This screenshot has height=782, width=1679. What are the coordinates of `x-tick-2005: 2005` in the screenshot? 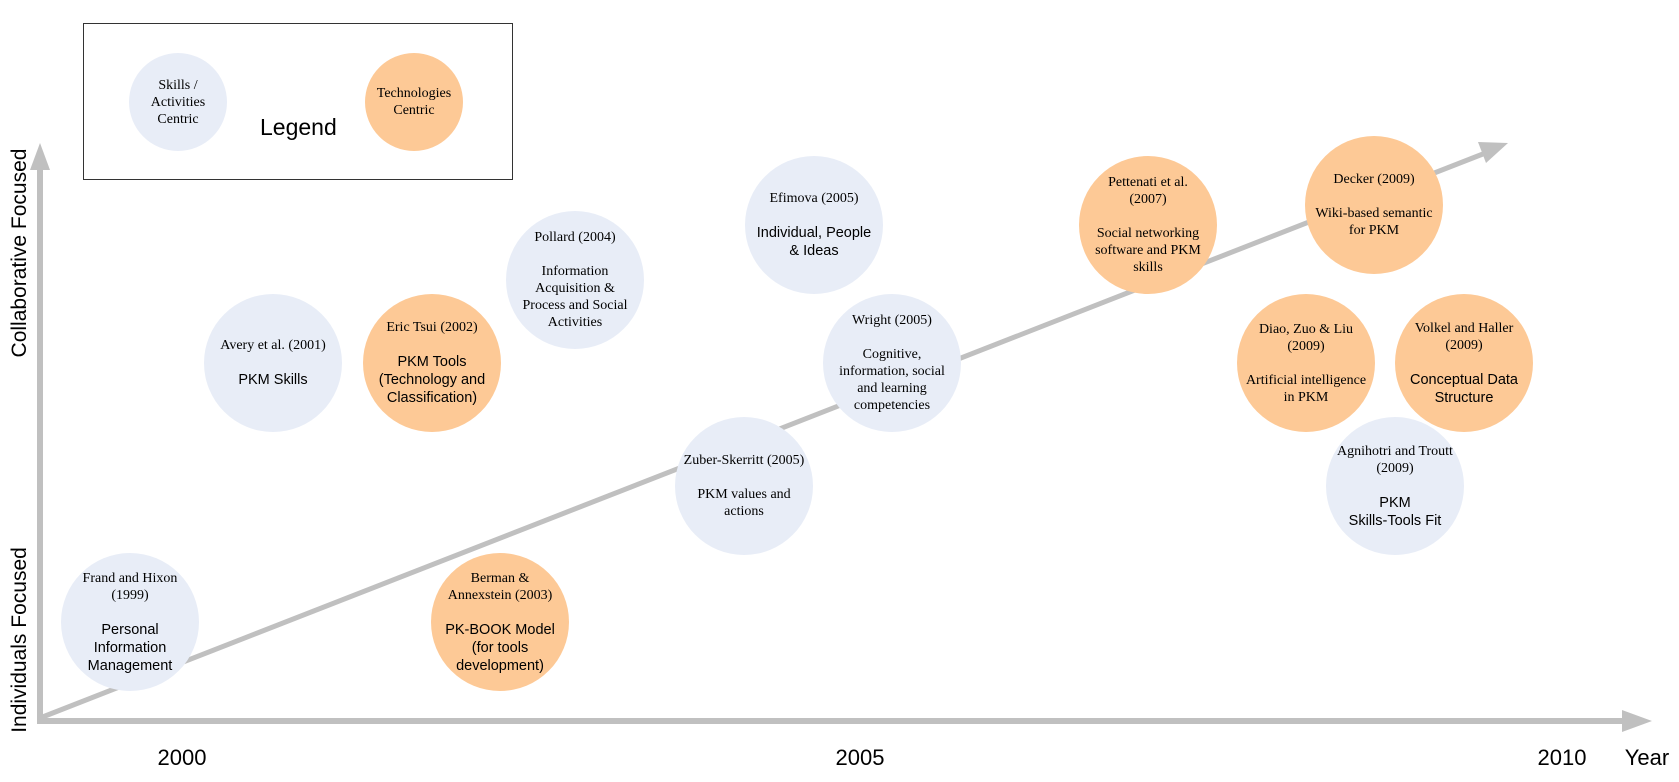 It's located at (860, 757).